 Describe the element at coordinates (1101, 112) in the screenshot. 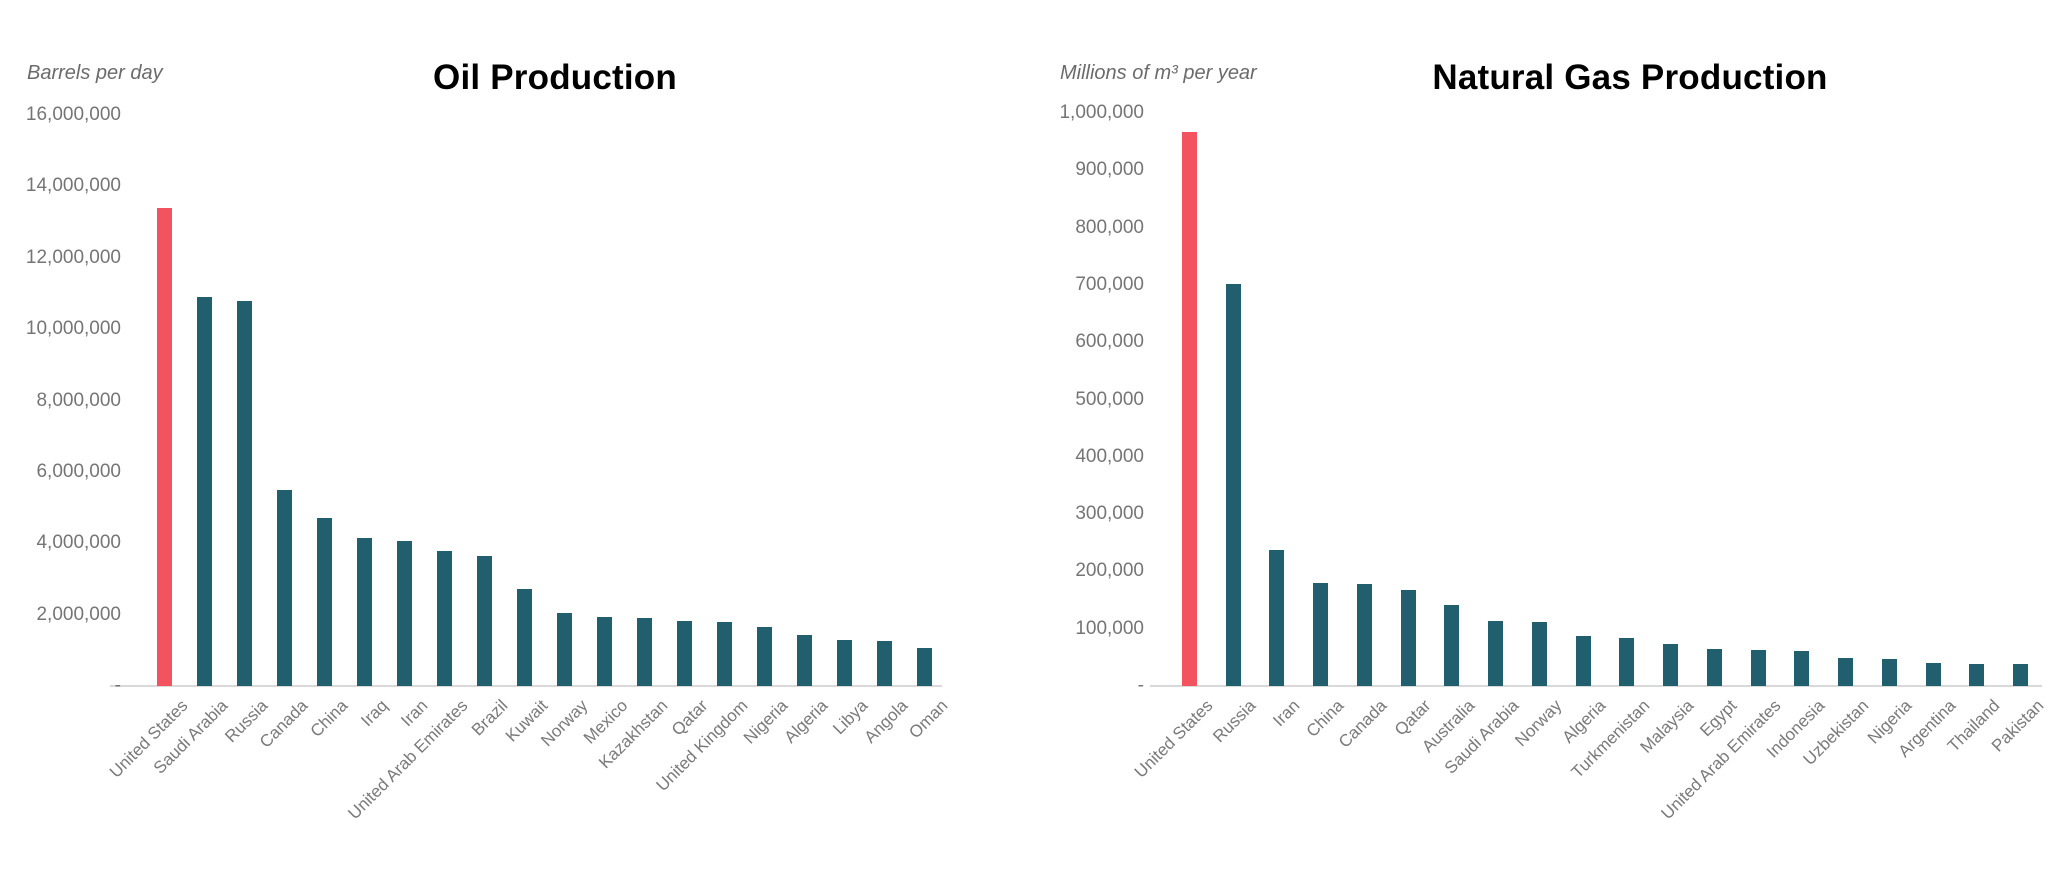

I see `y-tick-label: 1,000,000` at that location.